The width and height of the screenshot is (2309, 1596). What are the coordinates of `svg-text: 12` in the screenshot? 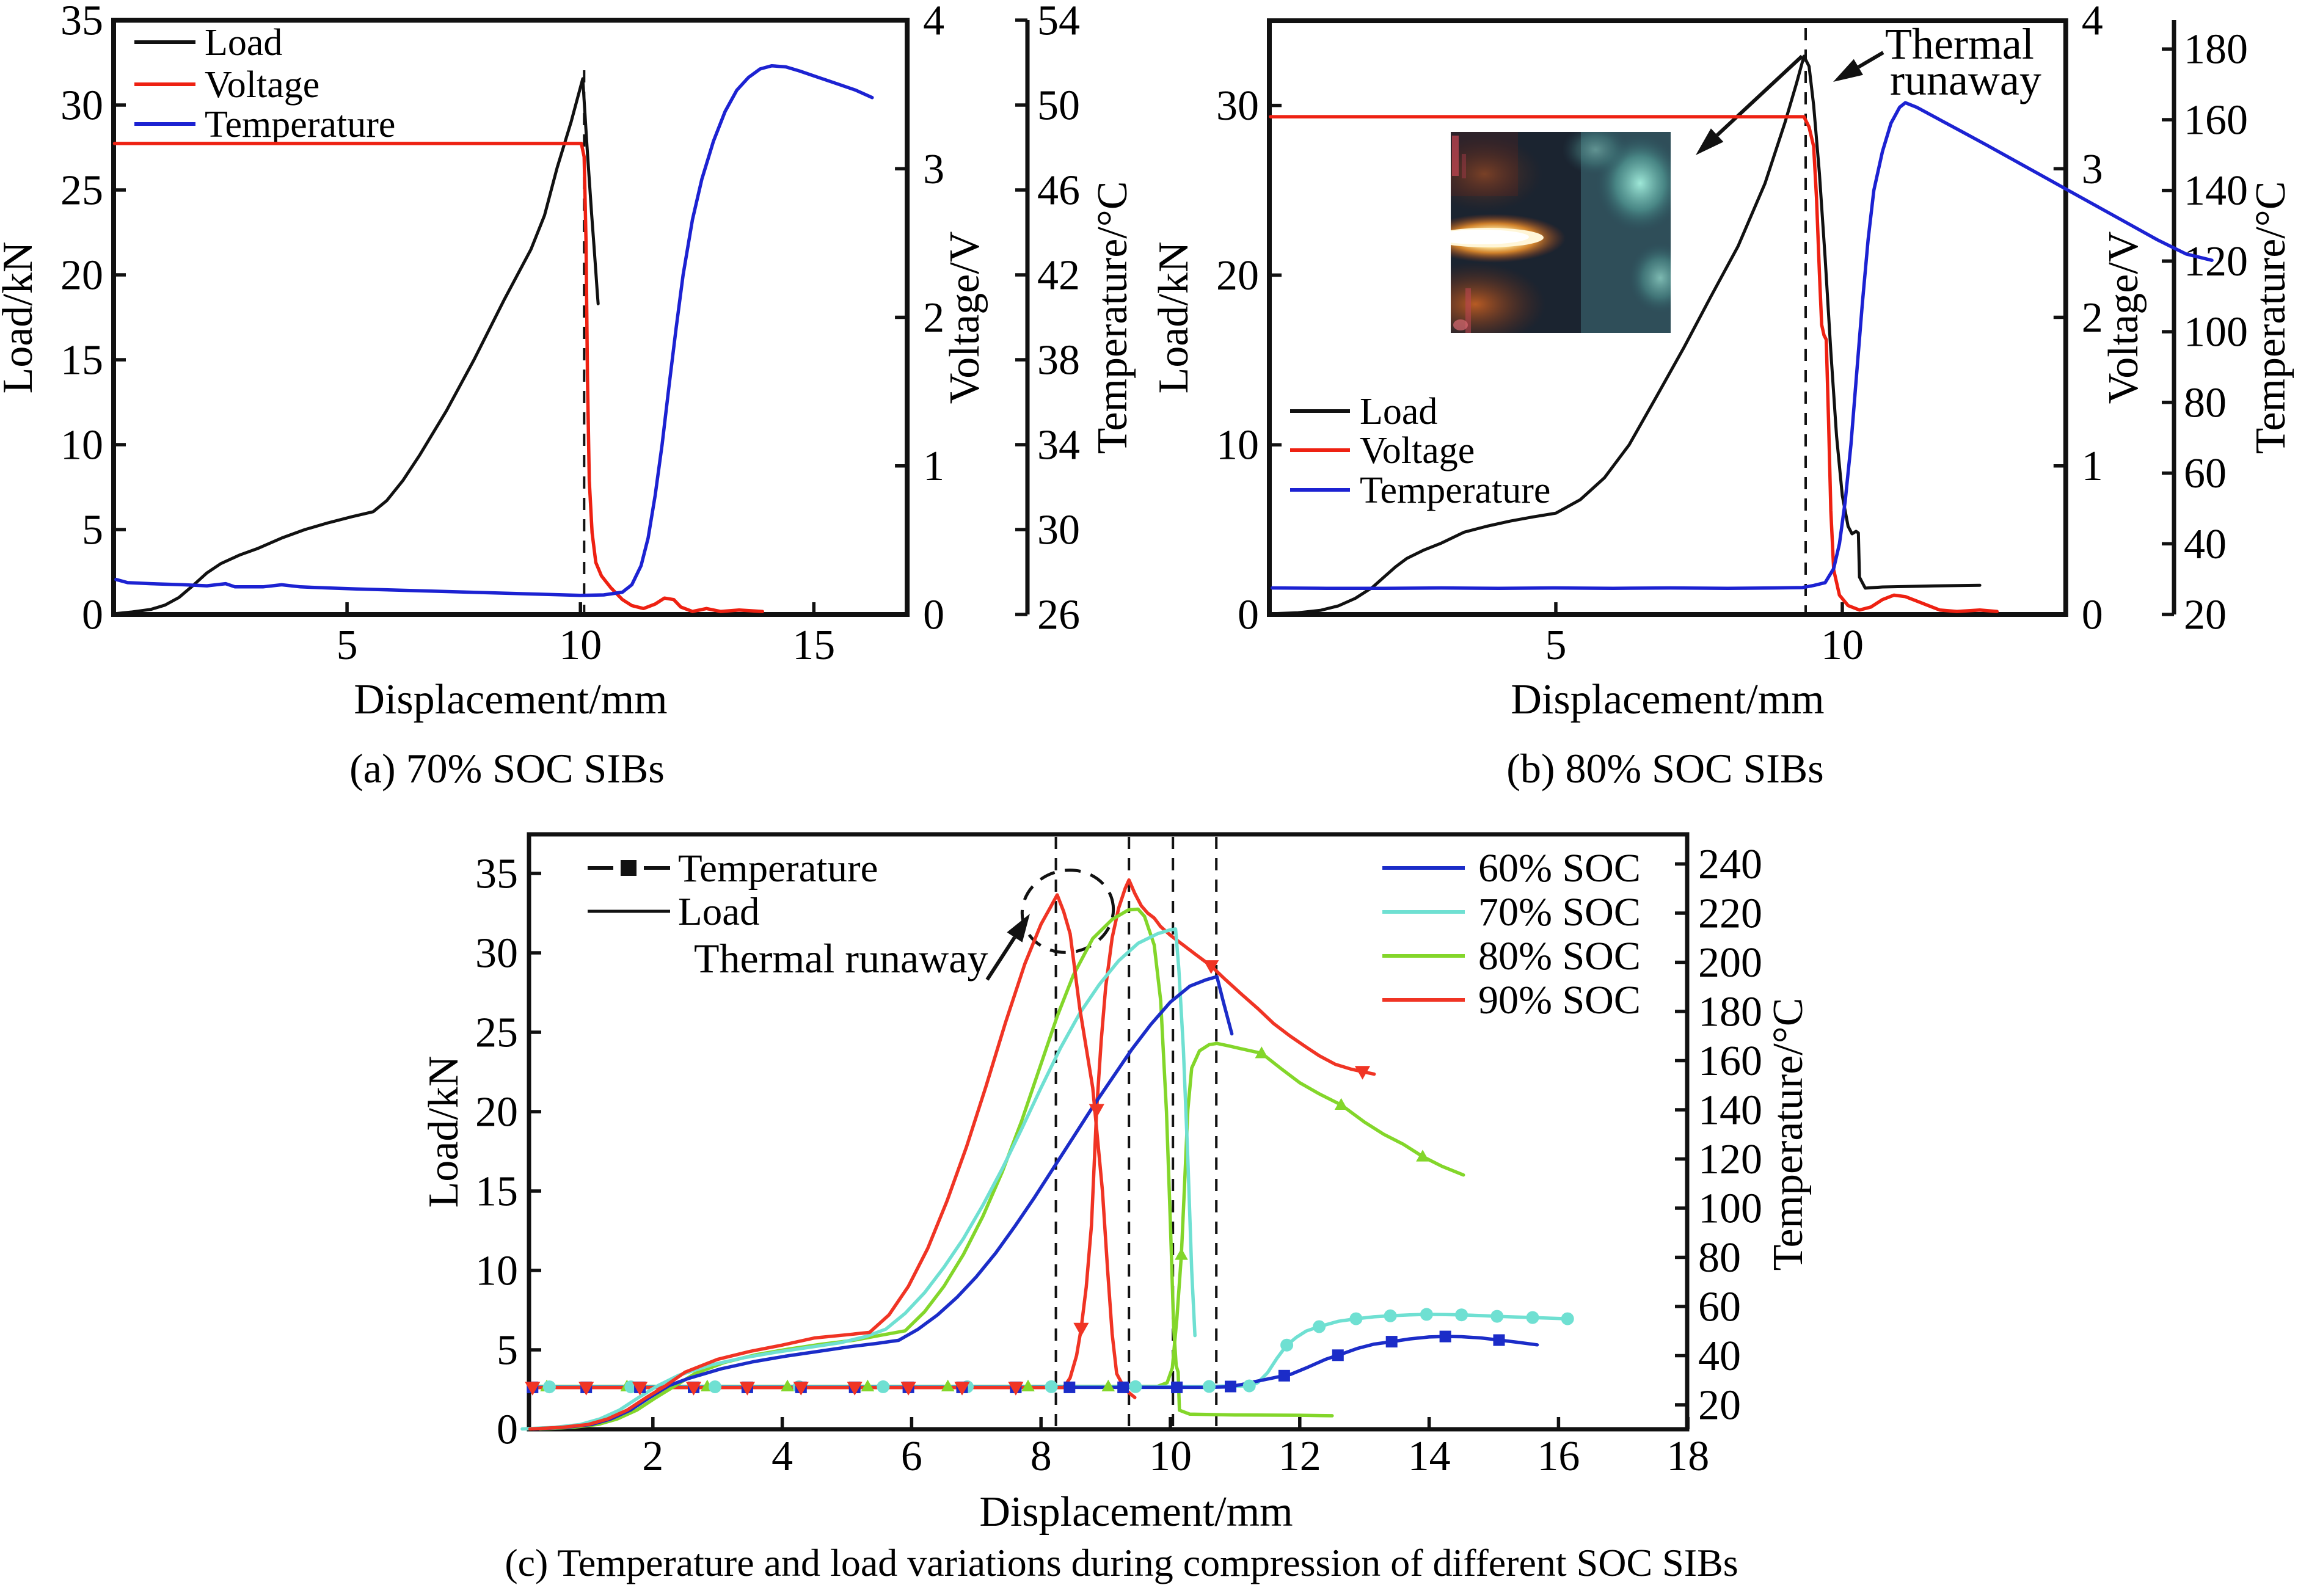 It's located at (1300, 1457).